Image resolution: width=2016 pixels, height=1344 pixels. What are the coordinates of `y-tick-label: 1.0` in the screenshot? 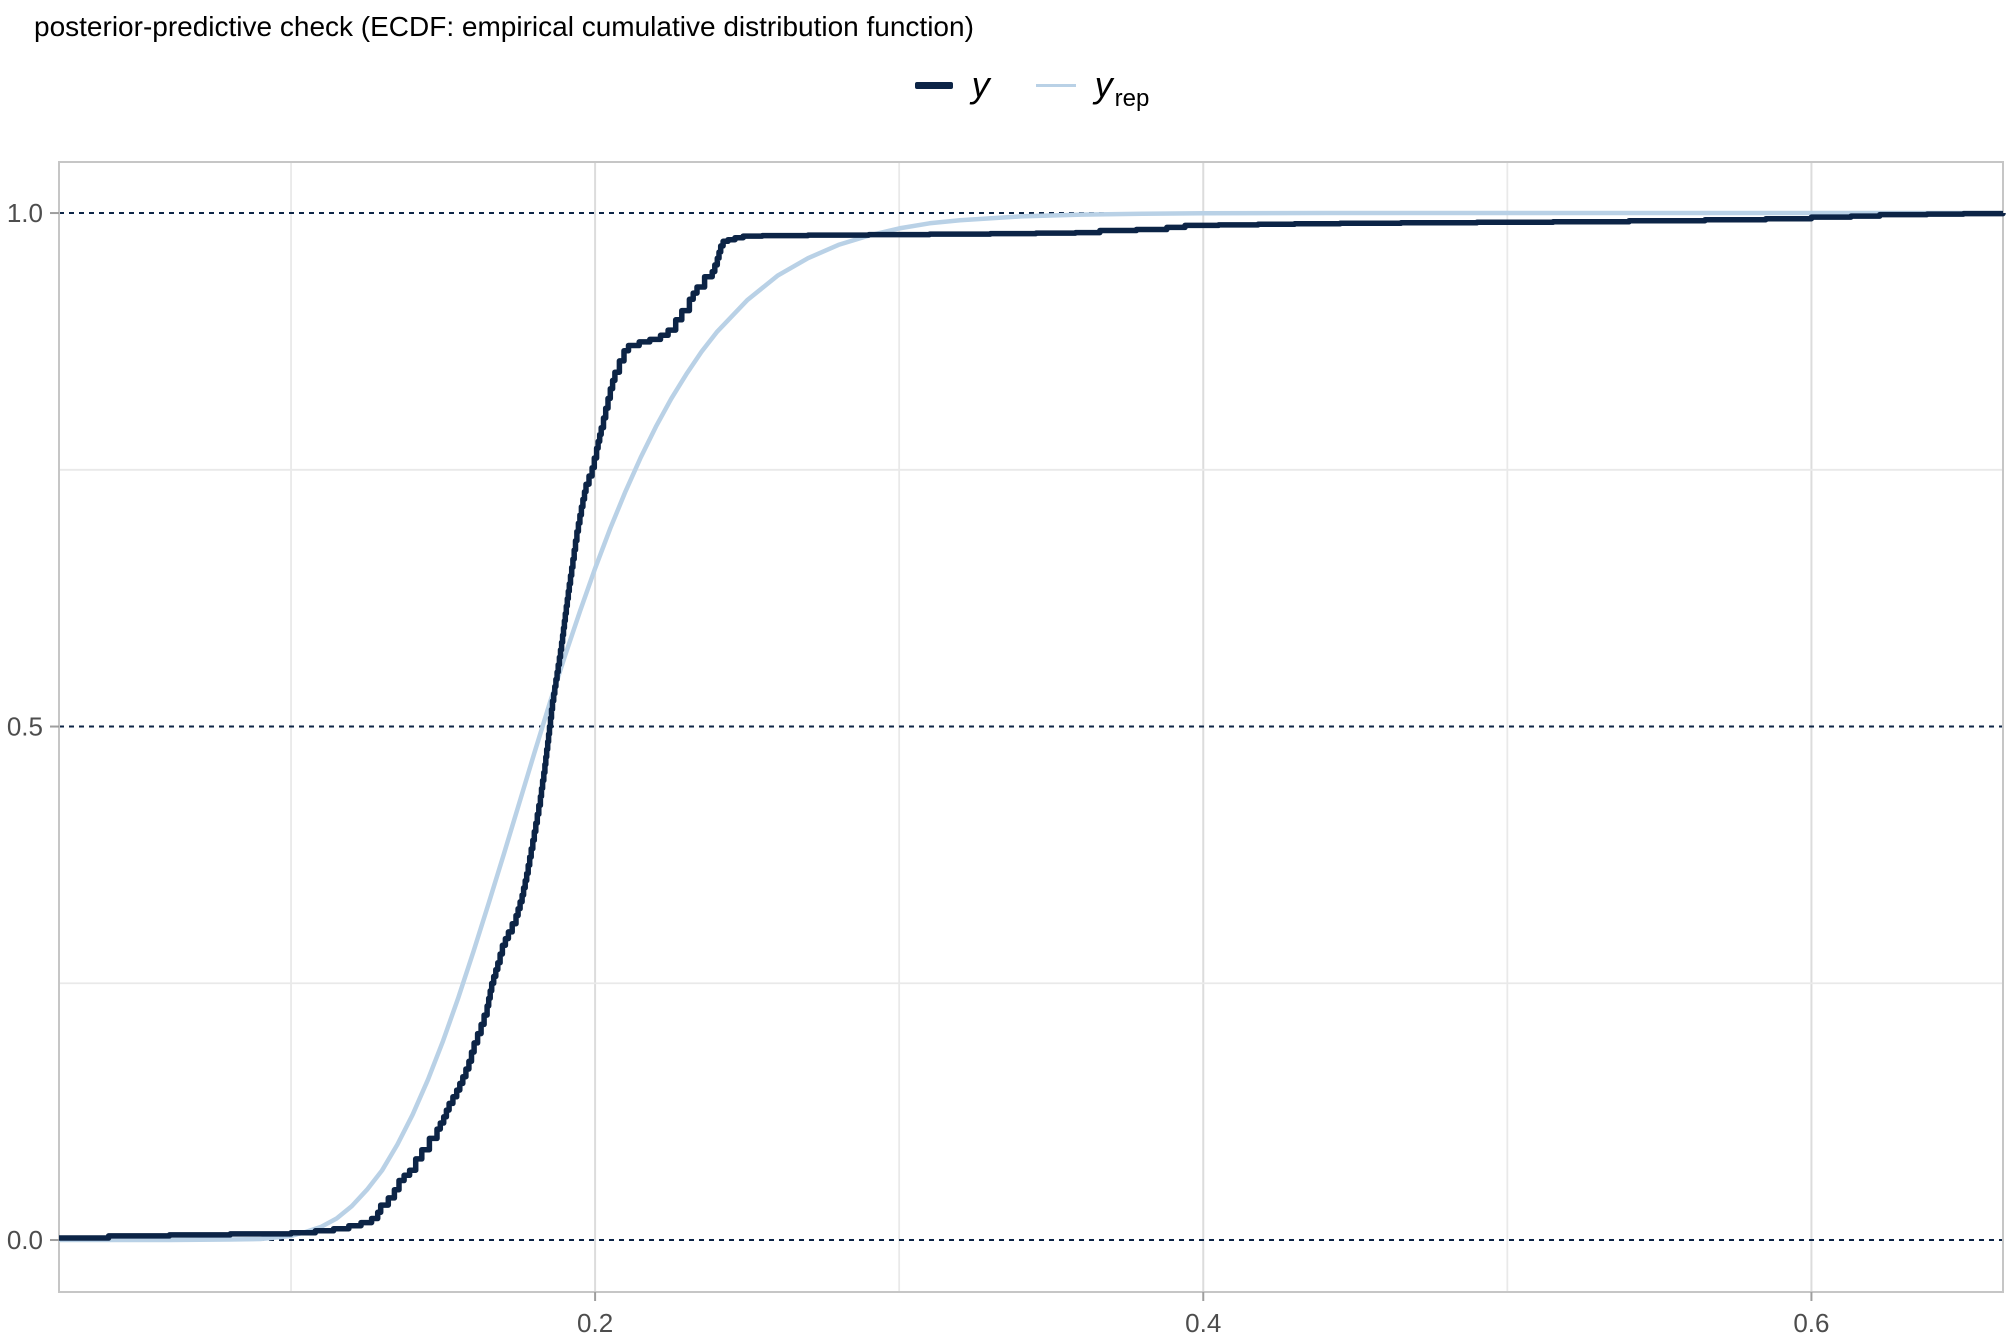 It's located at (25, 213).